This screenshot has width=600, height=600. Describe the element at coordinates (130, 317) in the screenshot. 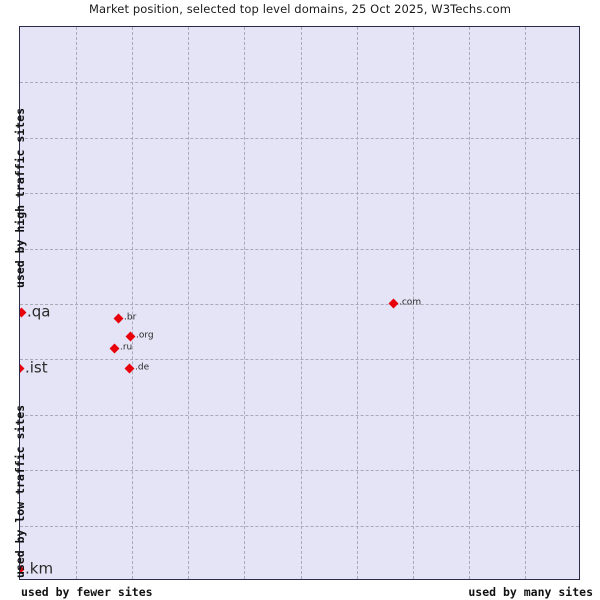

I see `data-point-label: .br` at that location.